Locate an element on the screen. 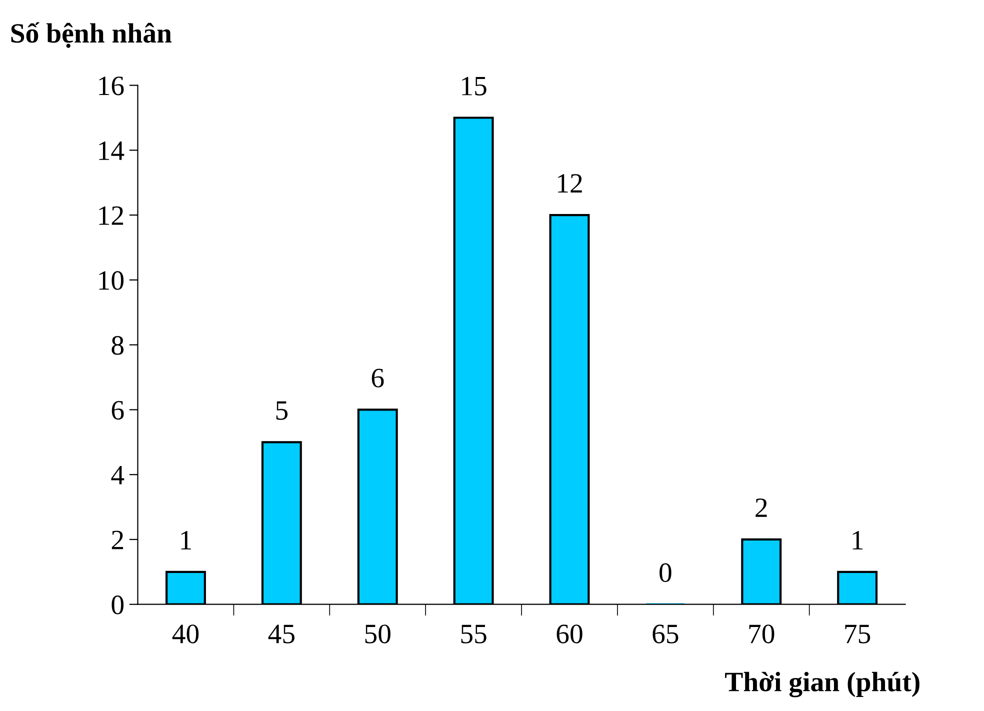  data-label: 2 is located at coordinates (761, 507).